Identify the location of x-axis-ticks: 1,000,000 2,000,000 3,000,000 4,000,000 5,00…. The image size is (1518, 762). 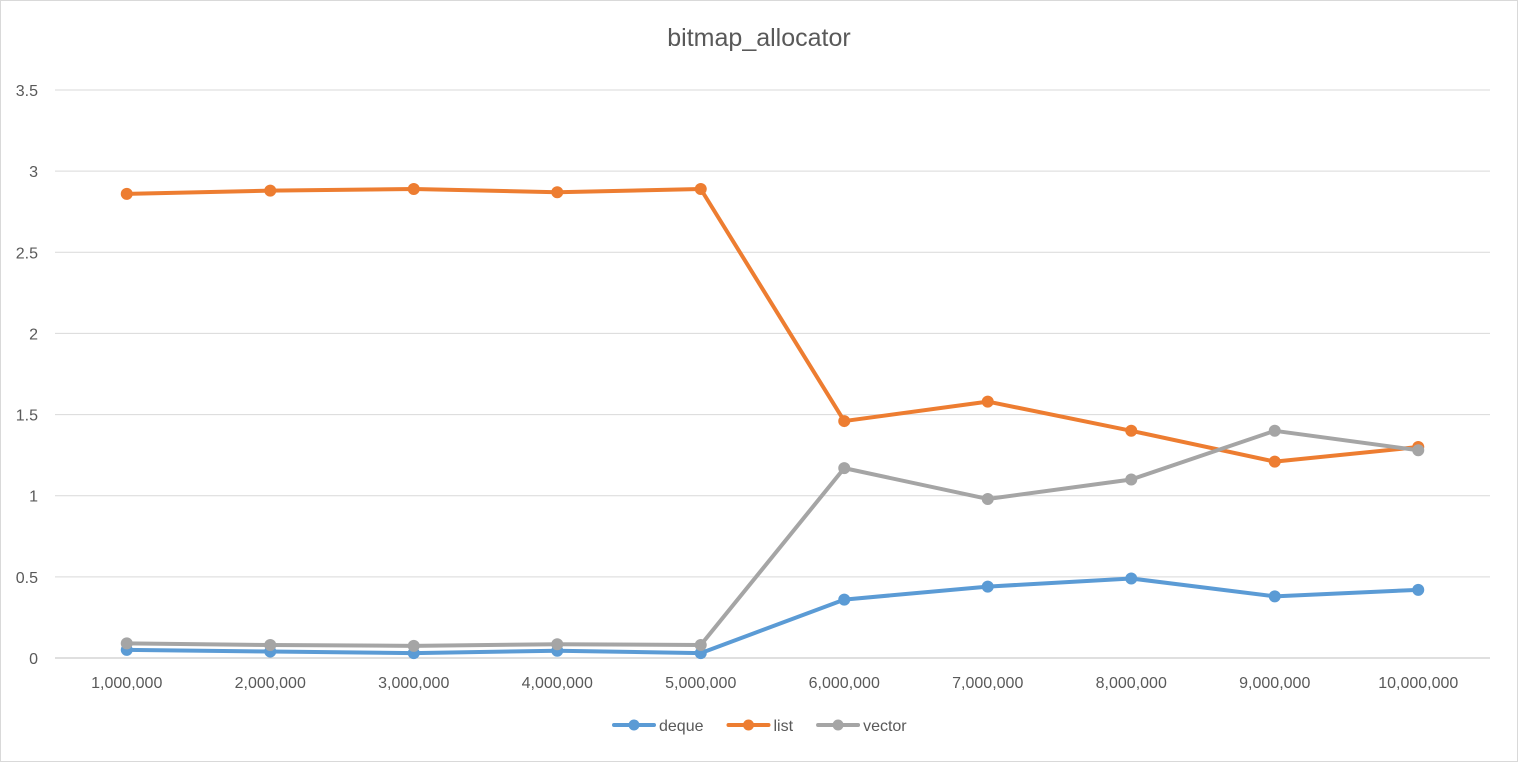
(774, 683).